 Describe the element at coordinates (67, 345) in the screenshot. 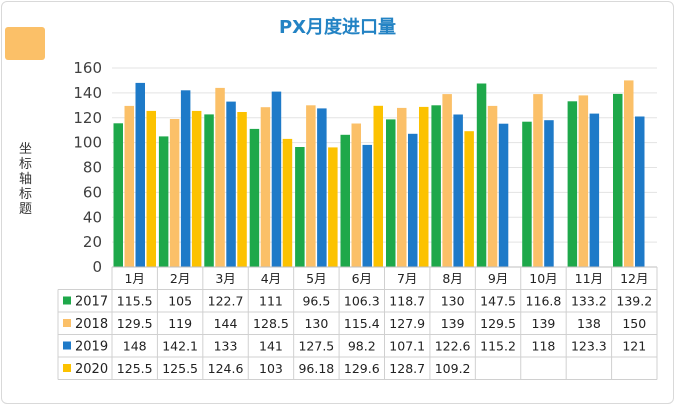

I see `legend-swatch-2019` at that location.